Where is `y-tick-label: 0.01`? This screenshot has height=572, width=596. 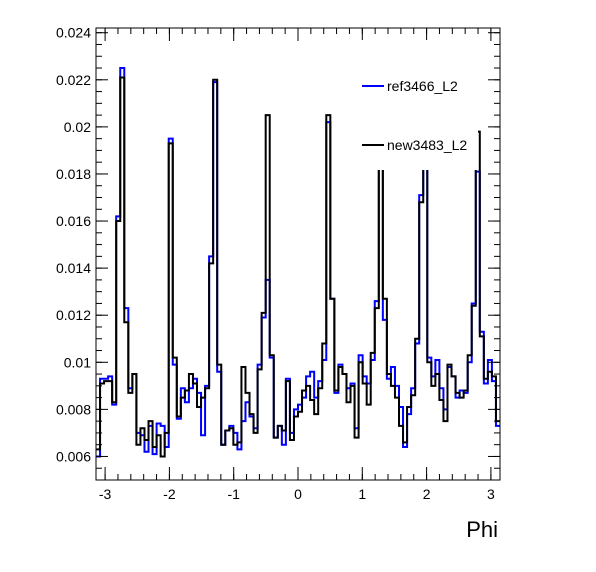
y-tick-label: 0.01 is located at coordinates (77, 362).